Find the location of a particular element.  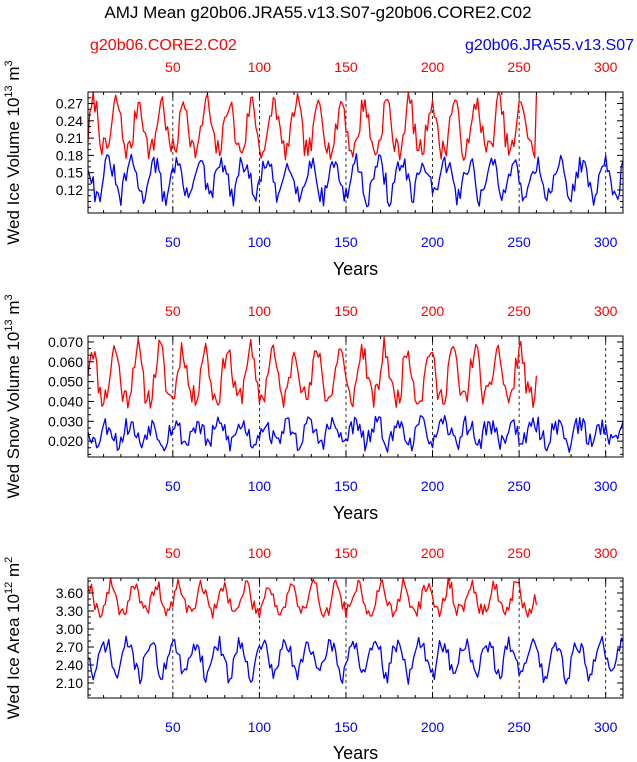

y-tick-label: 2.70 is located at coordinates (69, 647).